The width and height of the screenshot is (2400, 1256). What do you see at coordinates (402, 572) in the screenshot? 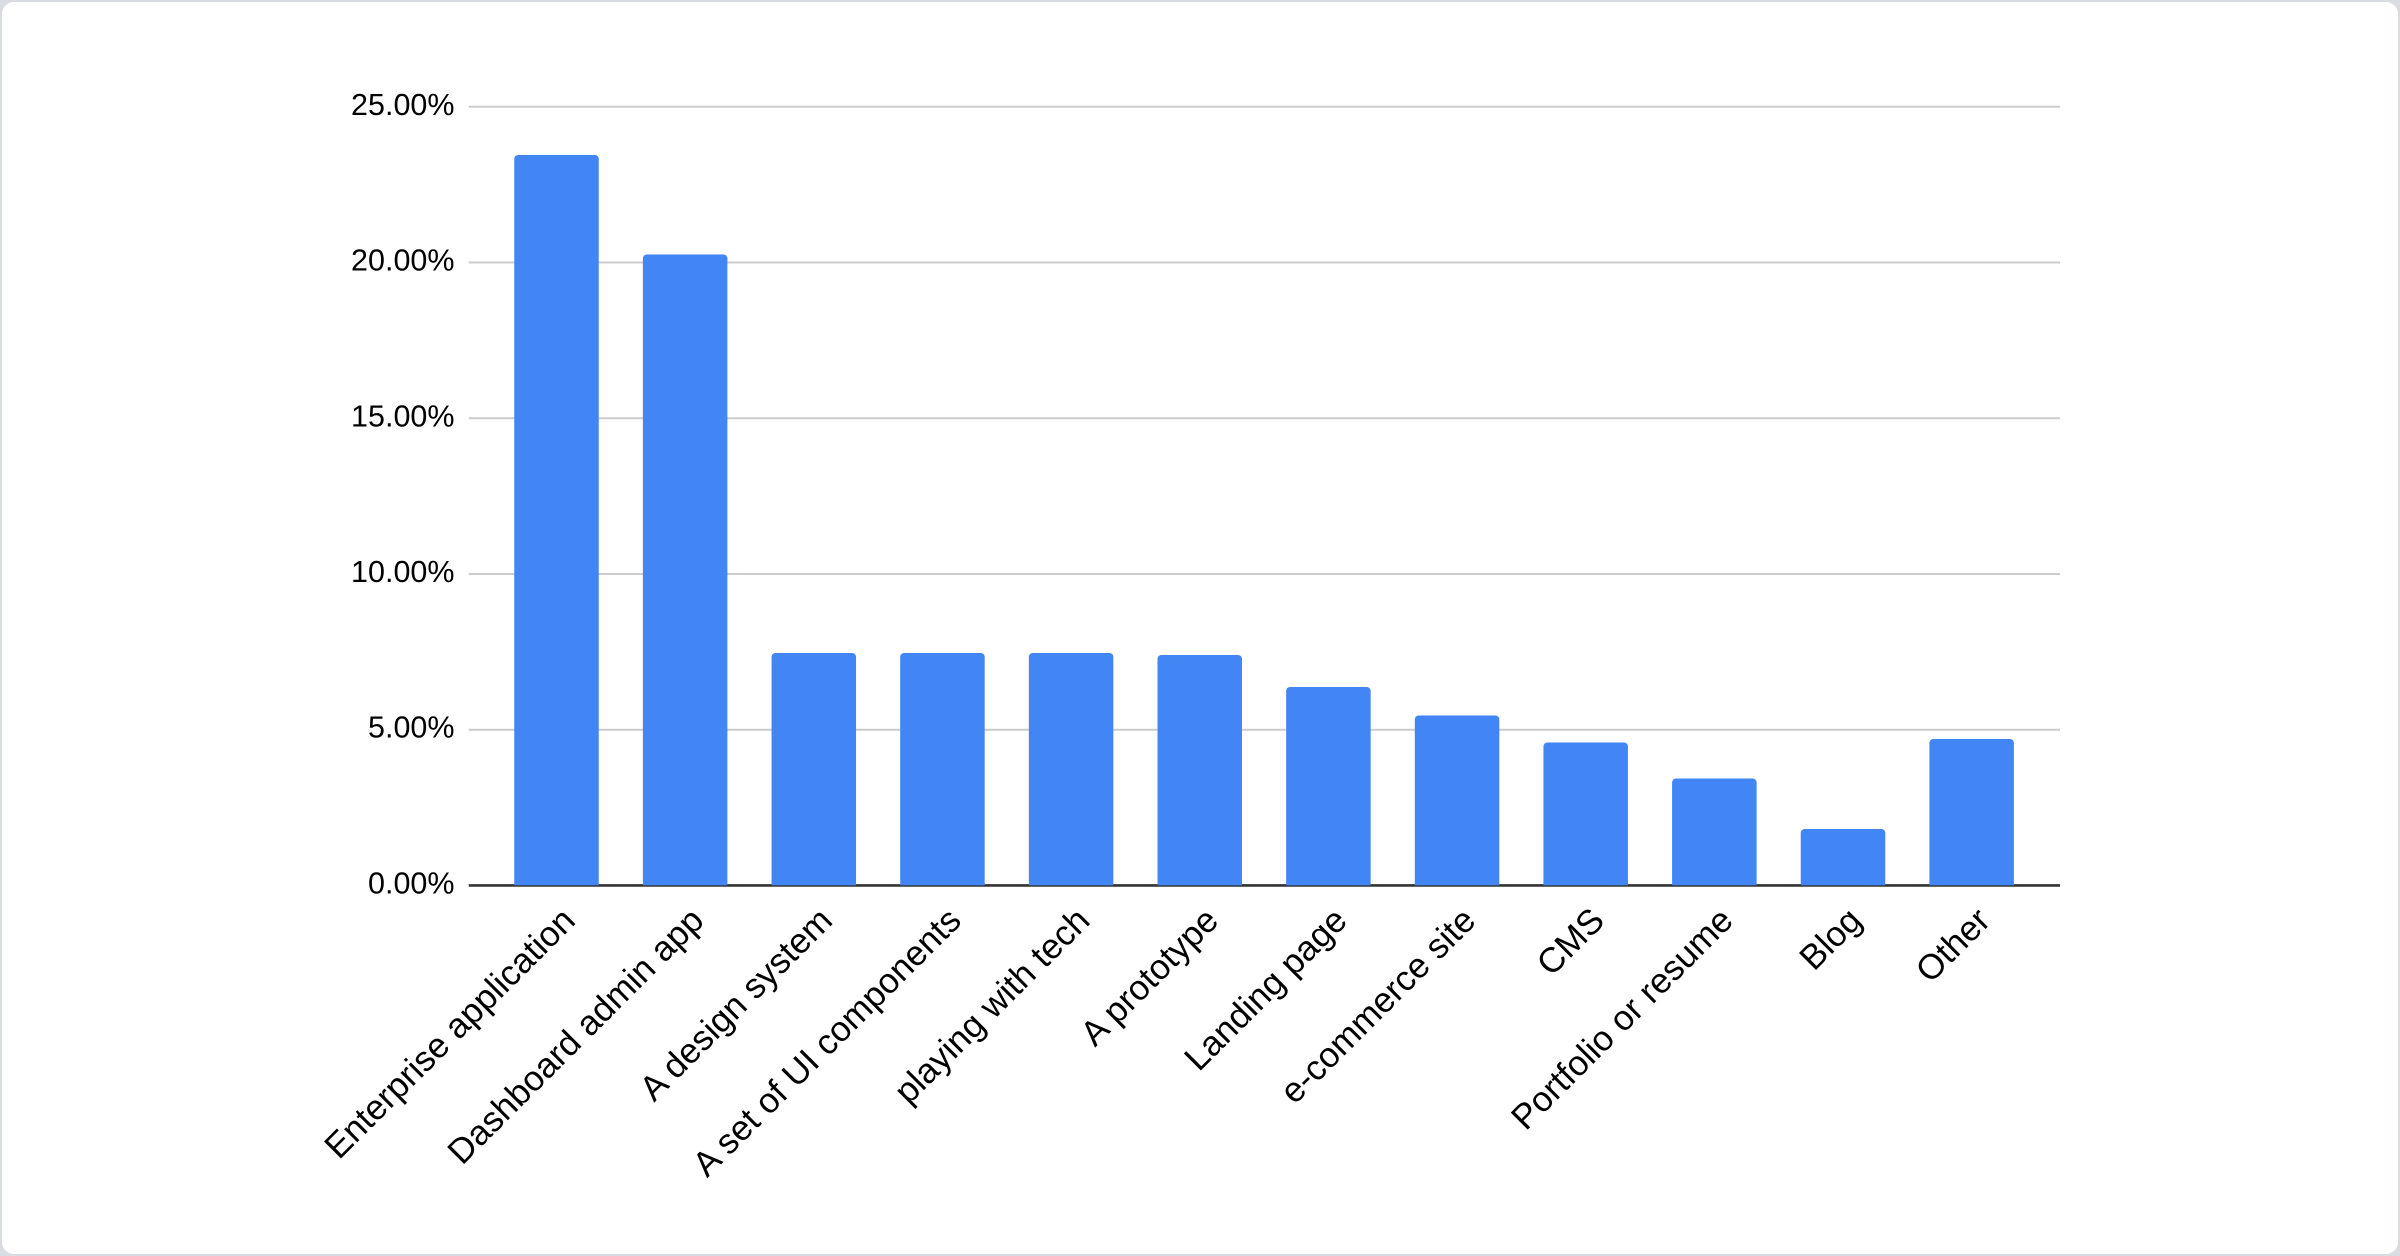
I see `svg-text: 10.00%` at bounding box center [402, 572].